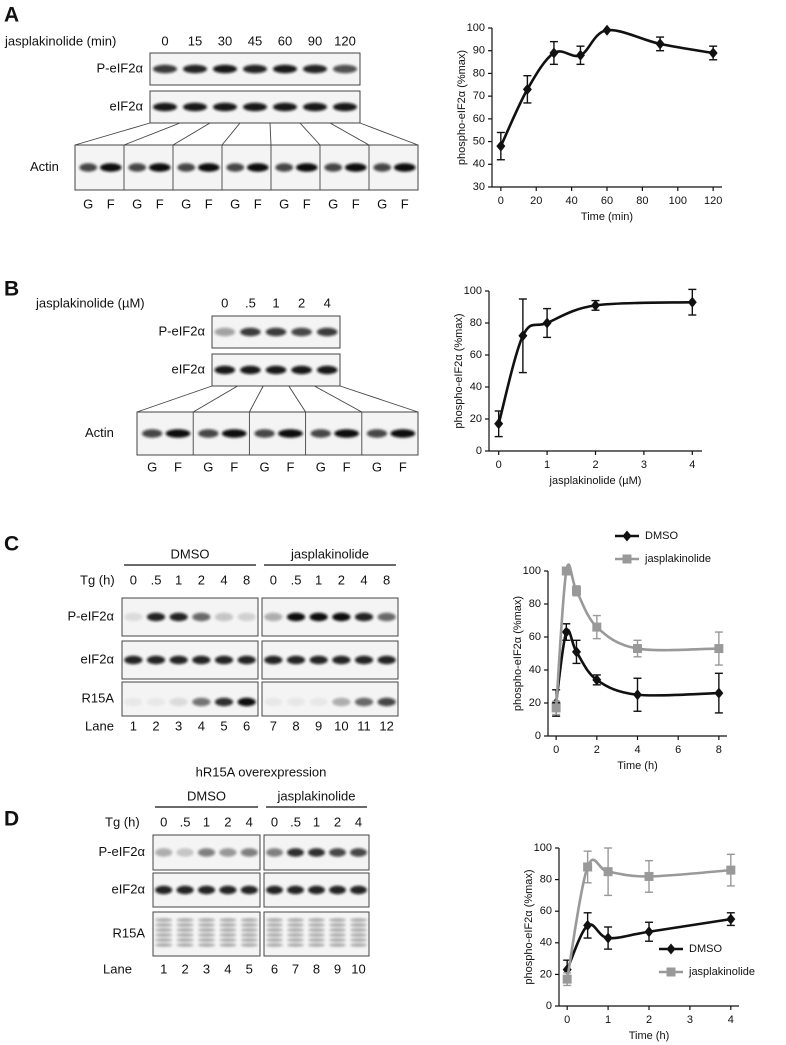 Image resolution: width=786 pixels, height=1045 pixels. I want to click on group-label: DMSO, so click(206, 795).